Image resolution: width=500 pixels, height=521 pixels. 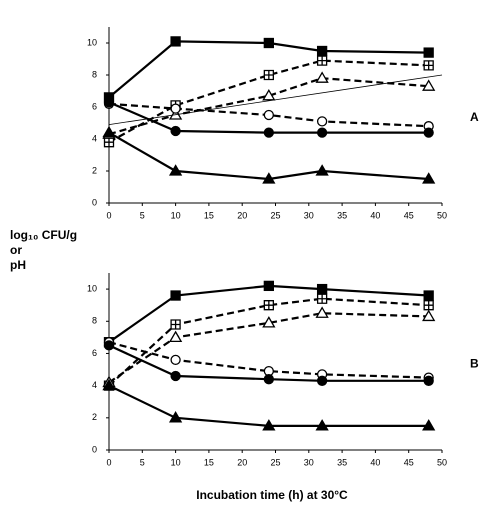 I want to click on y-axis-label: pH, so click(x=18, y=265).